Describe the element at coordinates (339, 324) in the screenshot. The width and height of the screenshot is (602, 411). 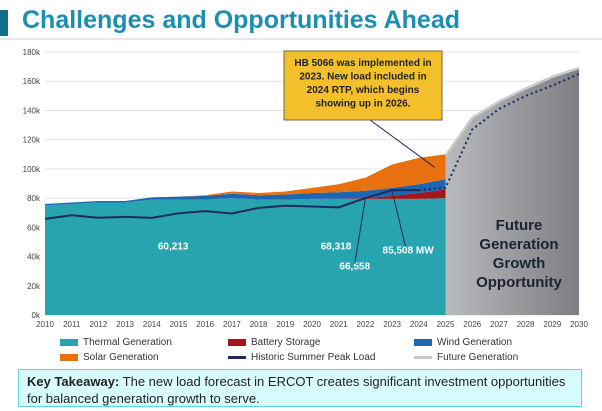
I see `x-tick-label: 2021` at that location.